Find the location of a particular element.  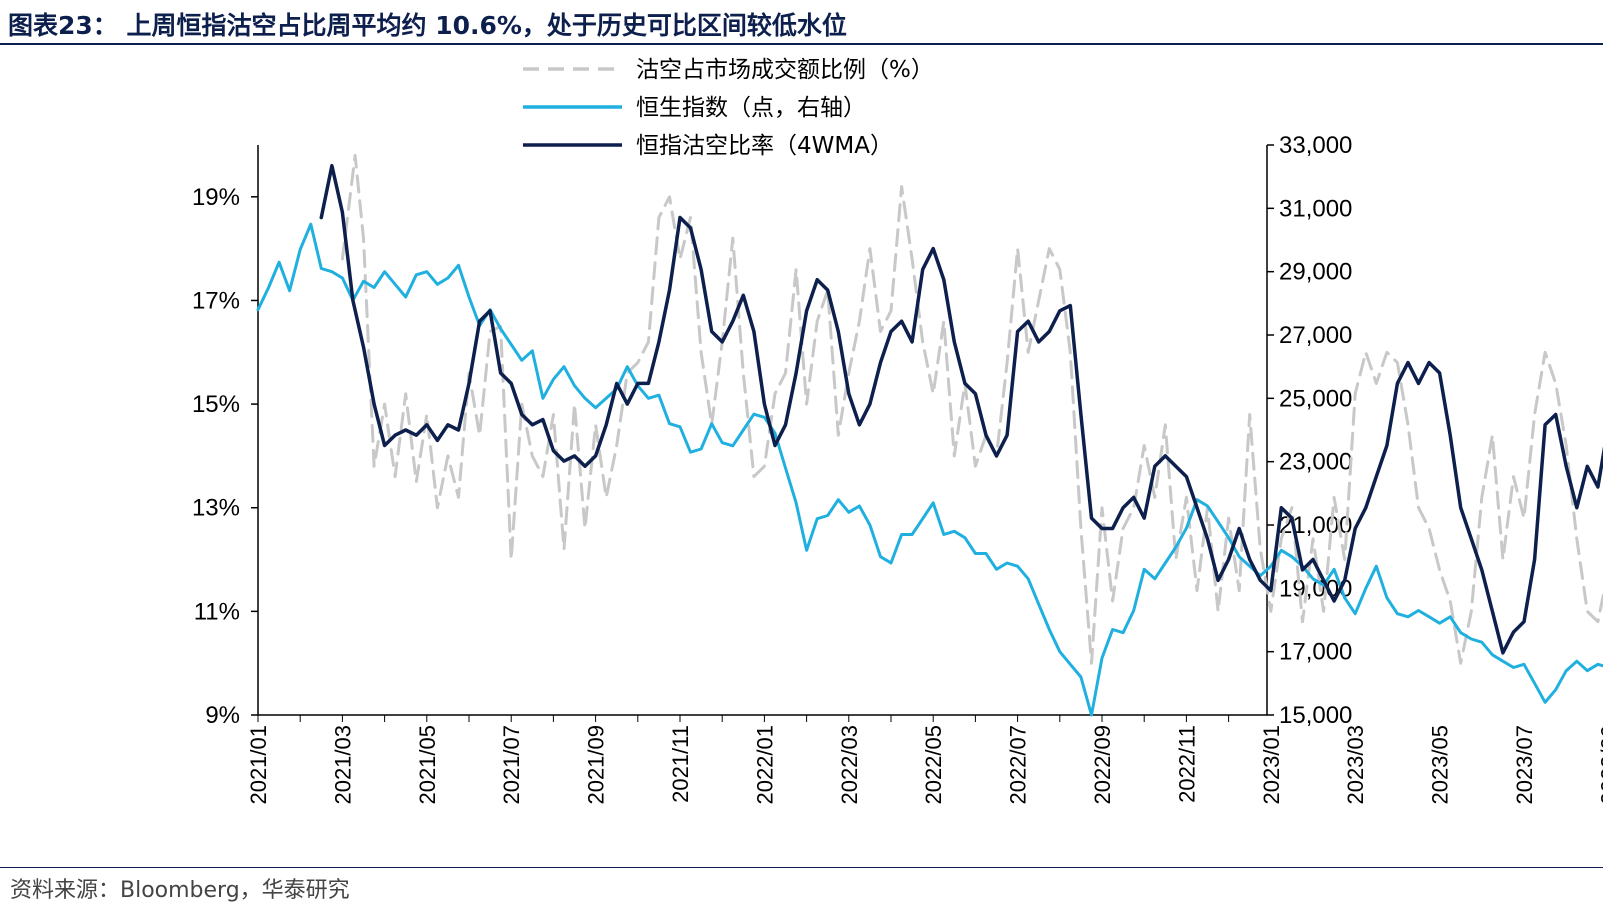

y-left-tick-label: 9% is located at coordinates (222, 715).